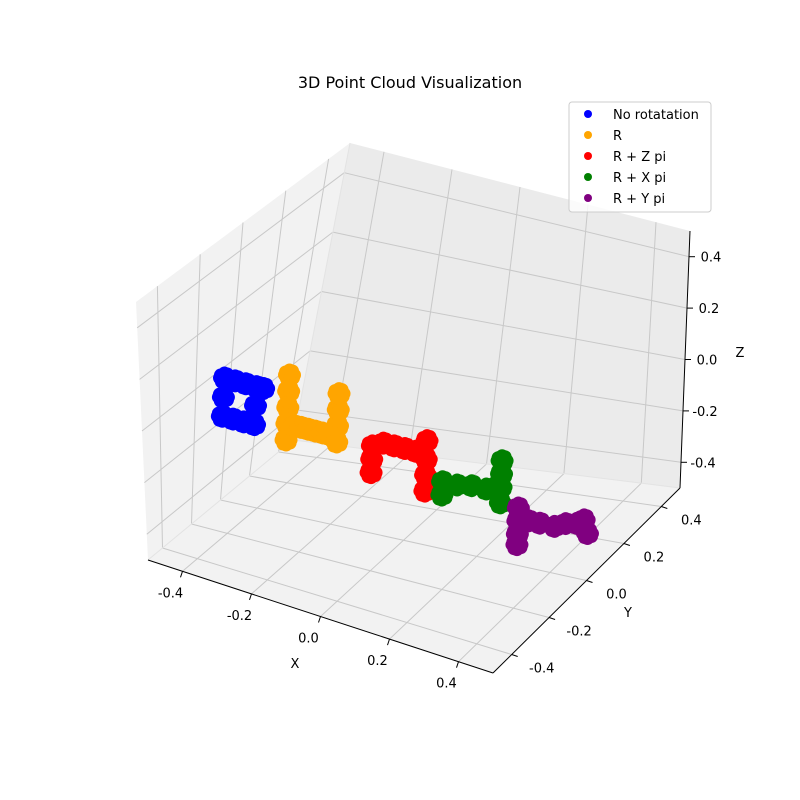 The image size is (800, 800). I want to click on data-points, so click(404, 460).